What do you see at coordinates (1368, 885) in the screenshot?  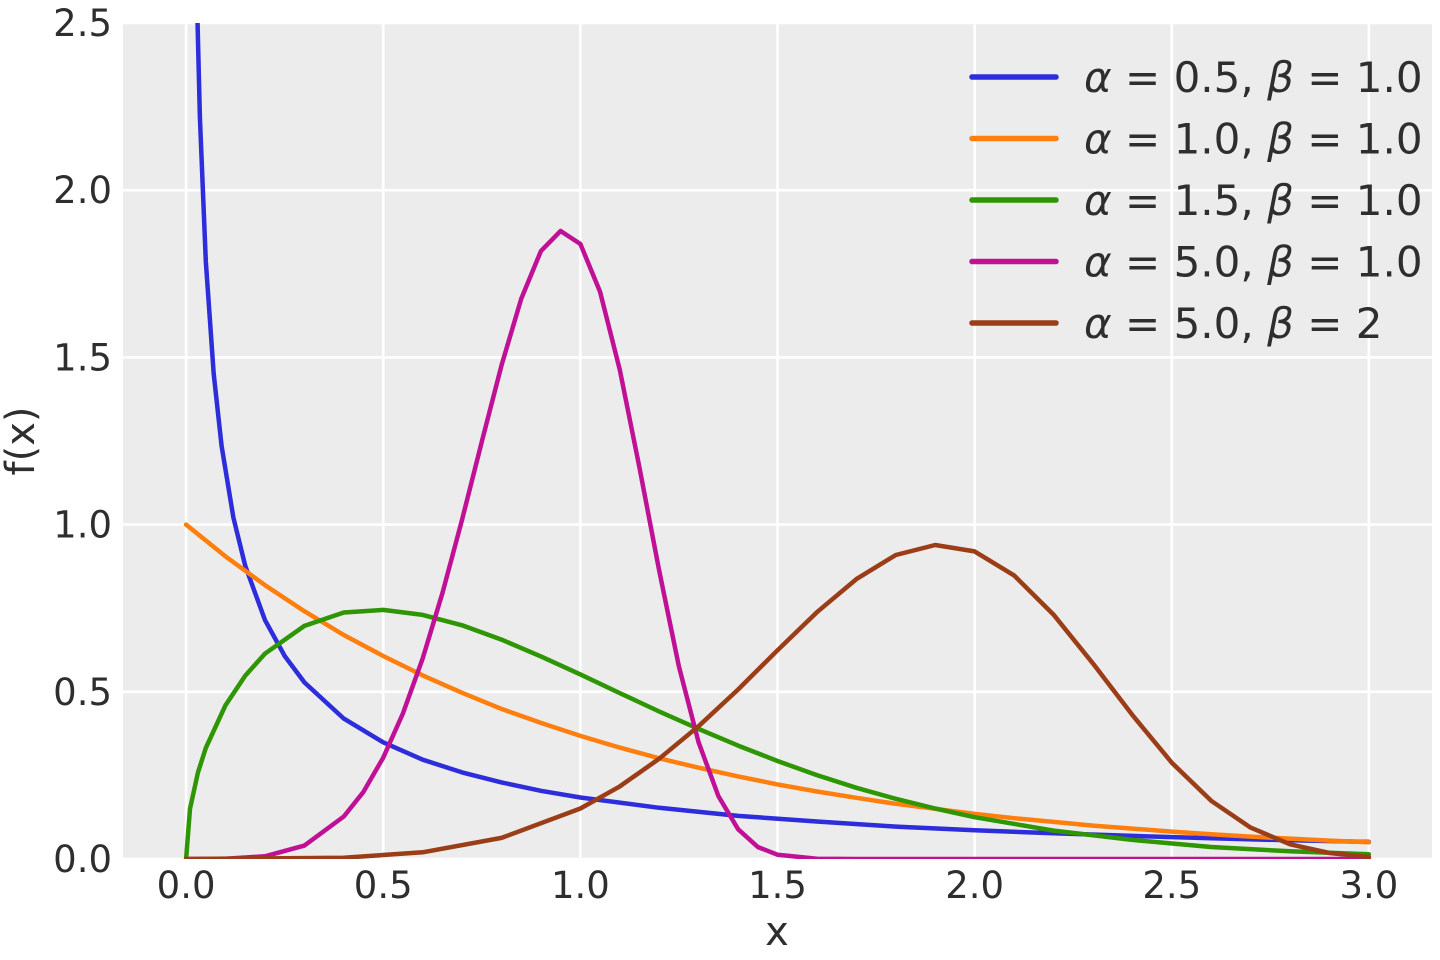 I see `x-tick-label: 3.0` at bounding box center [1368, 885].